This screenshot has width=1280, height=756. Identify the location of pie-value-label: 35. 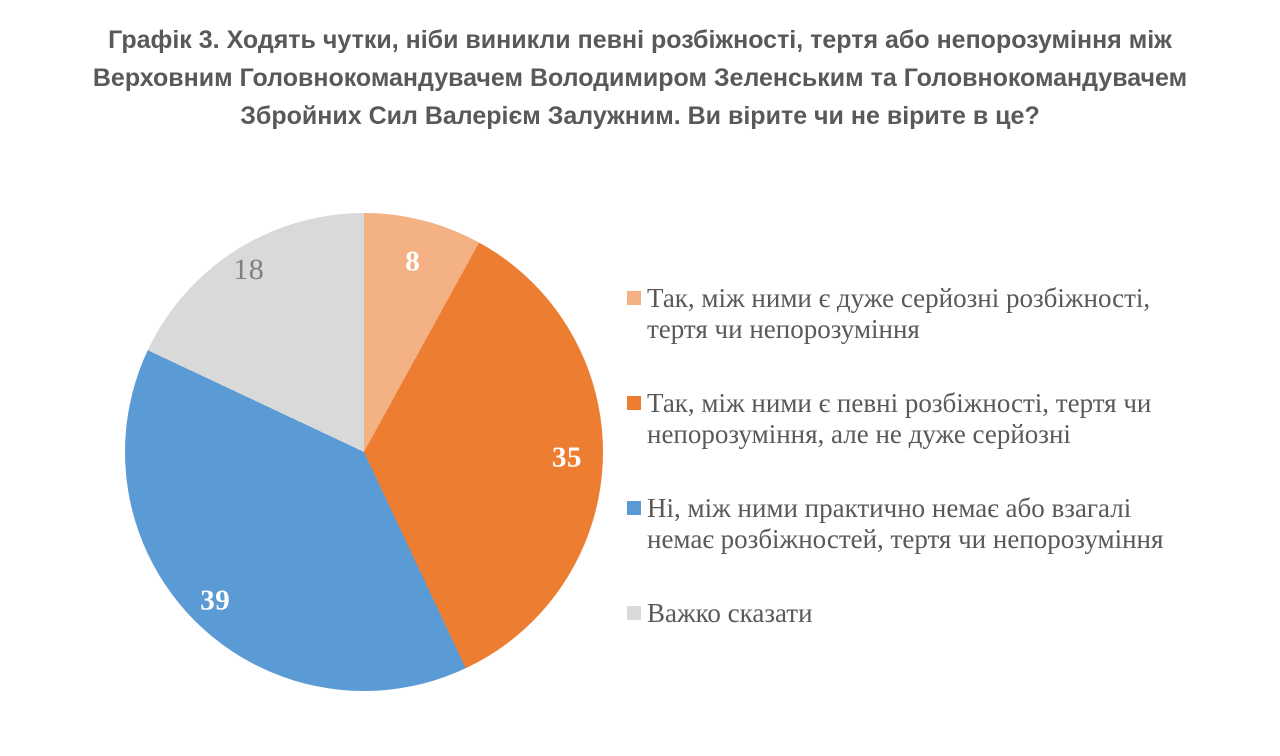
(567, 457).